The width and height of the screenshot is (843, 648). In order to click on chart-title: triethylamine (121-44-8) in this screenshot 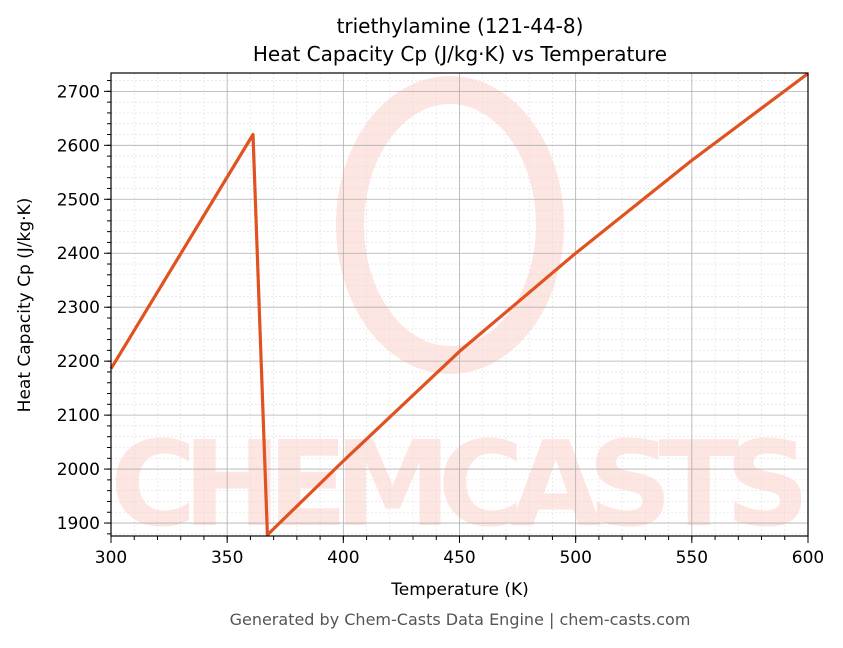, I will do `click(460, 26)`.